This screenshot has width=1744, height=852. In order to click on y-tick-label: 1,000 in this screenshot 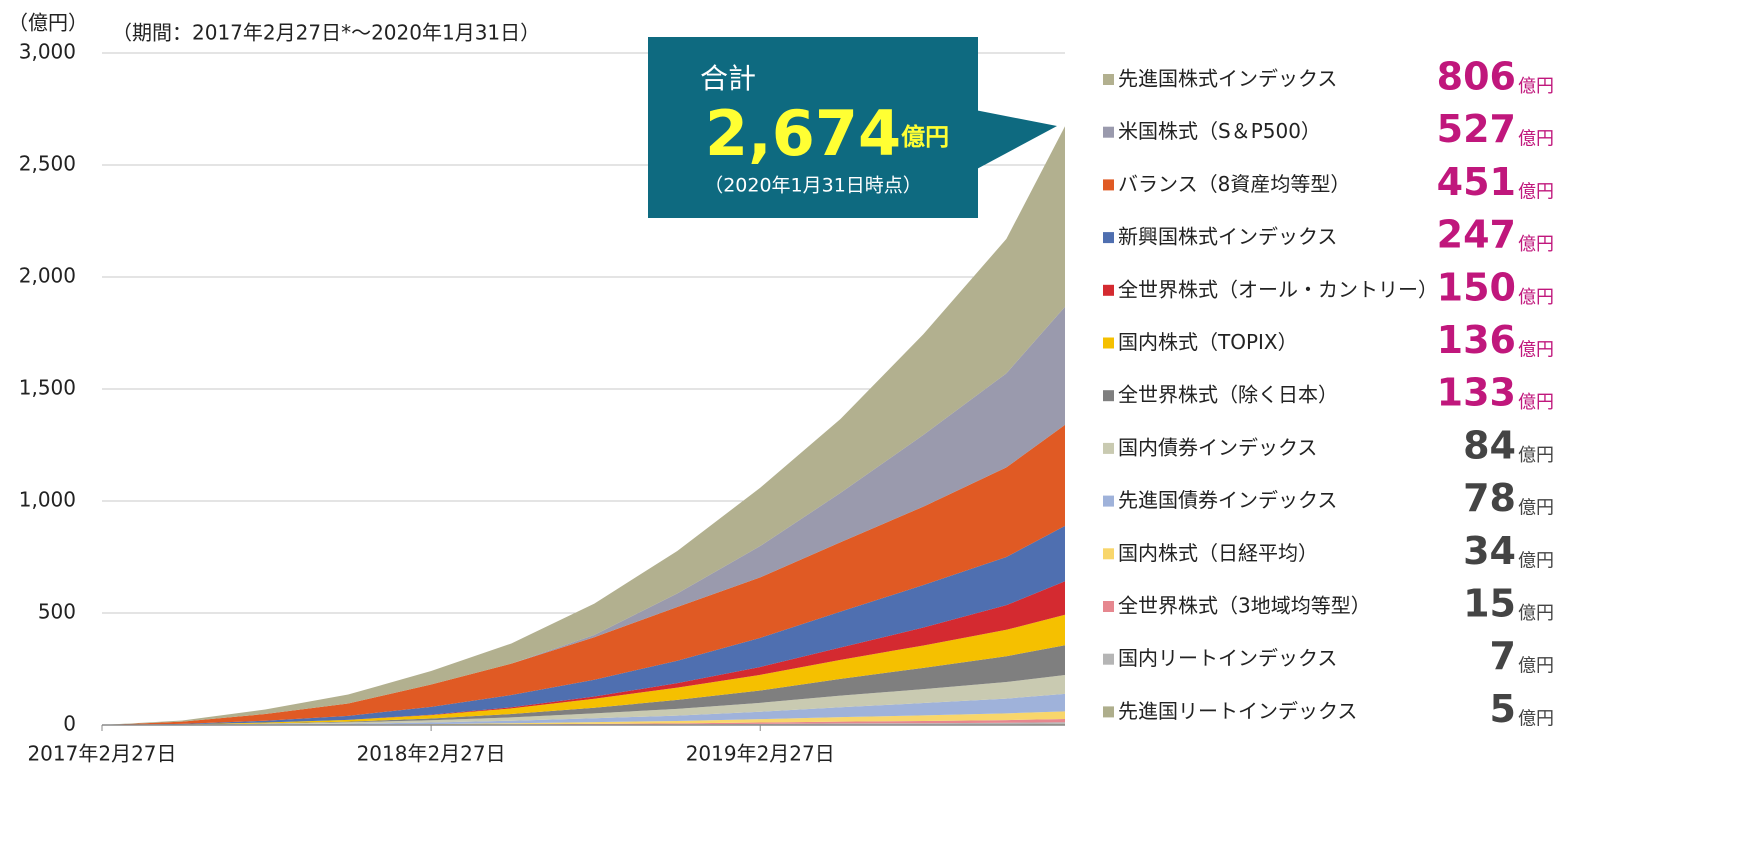, I will do `click(47, 500)`.